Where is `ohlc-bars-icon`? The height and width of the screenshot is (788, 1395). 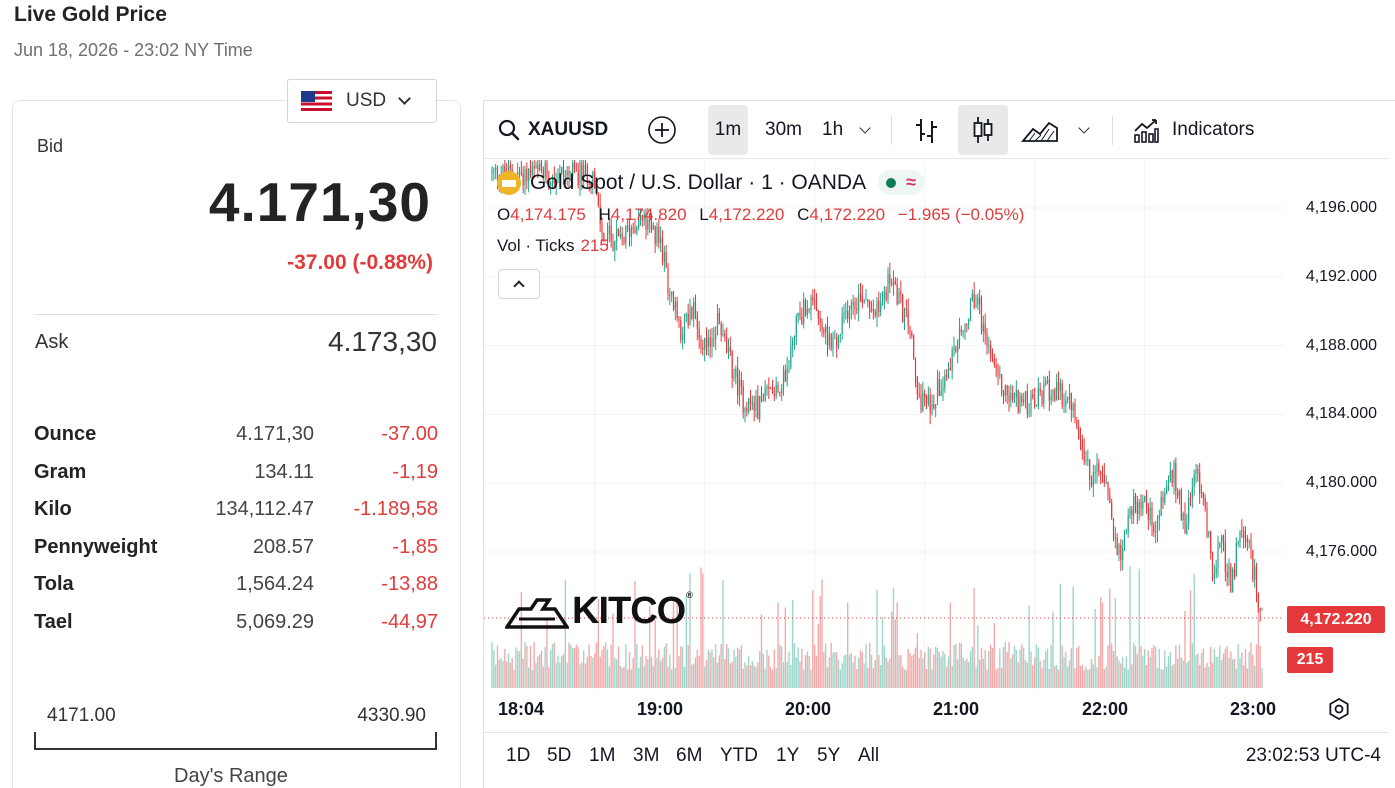 ohlc-bars-icon is located at coordinates (926, 131).